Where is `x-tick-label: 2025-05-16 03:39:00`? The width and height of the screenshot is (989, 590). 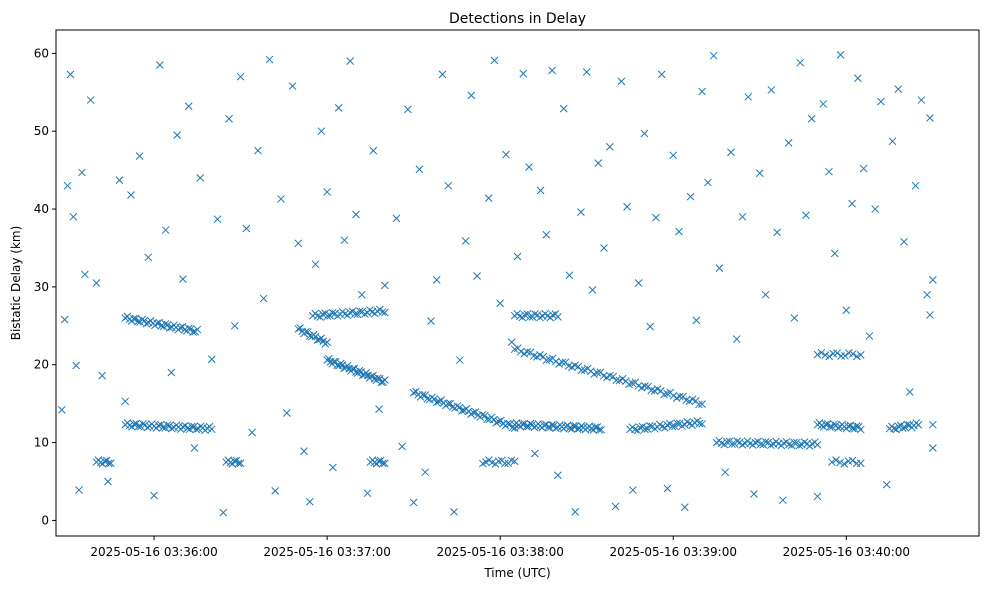
x-tick-label: 2025-05-16 03:39:00 is located at coordinates (673, 552).